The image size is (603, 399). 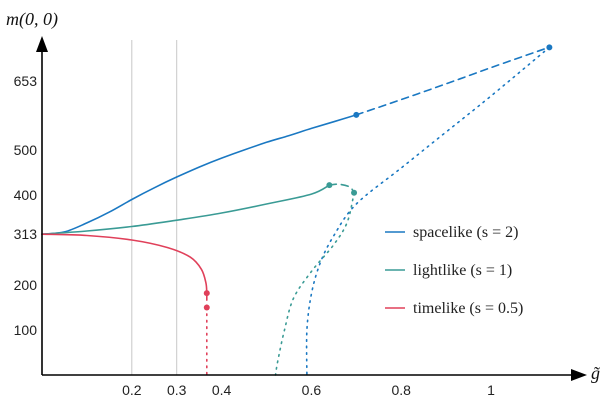 What do you see at coordinates (314, 284) in the screenshot?
I see `series-1-dotted-line` at bounding box center [314, 284].